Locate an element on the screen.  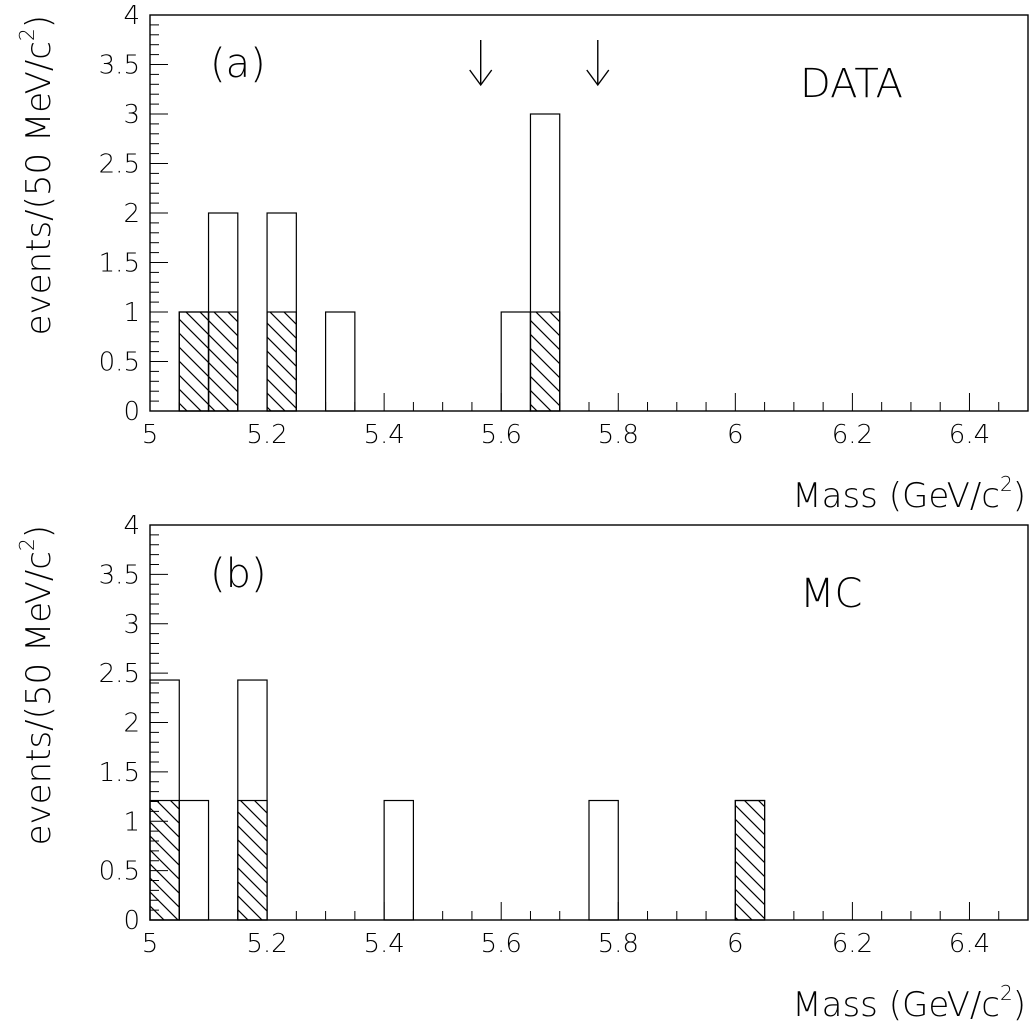
sample-label: MC is located at coordinates (831, 594).